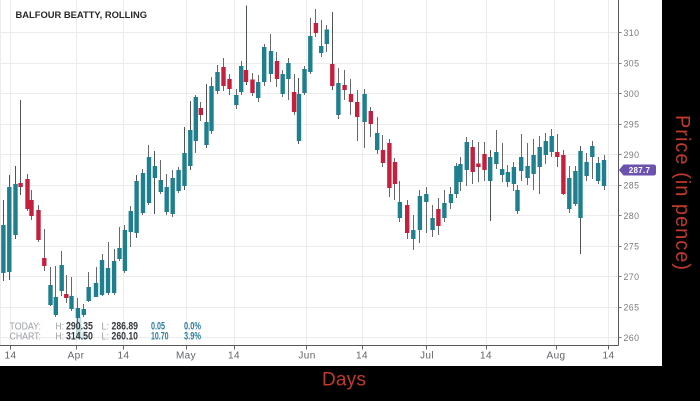 This screenshot has width=700, height=406. What do you see at coordinates (26, 337) in the screenshot?
I see `svg-text: CHART:` at bounding box center [26, 337].